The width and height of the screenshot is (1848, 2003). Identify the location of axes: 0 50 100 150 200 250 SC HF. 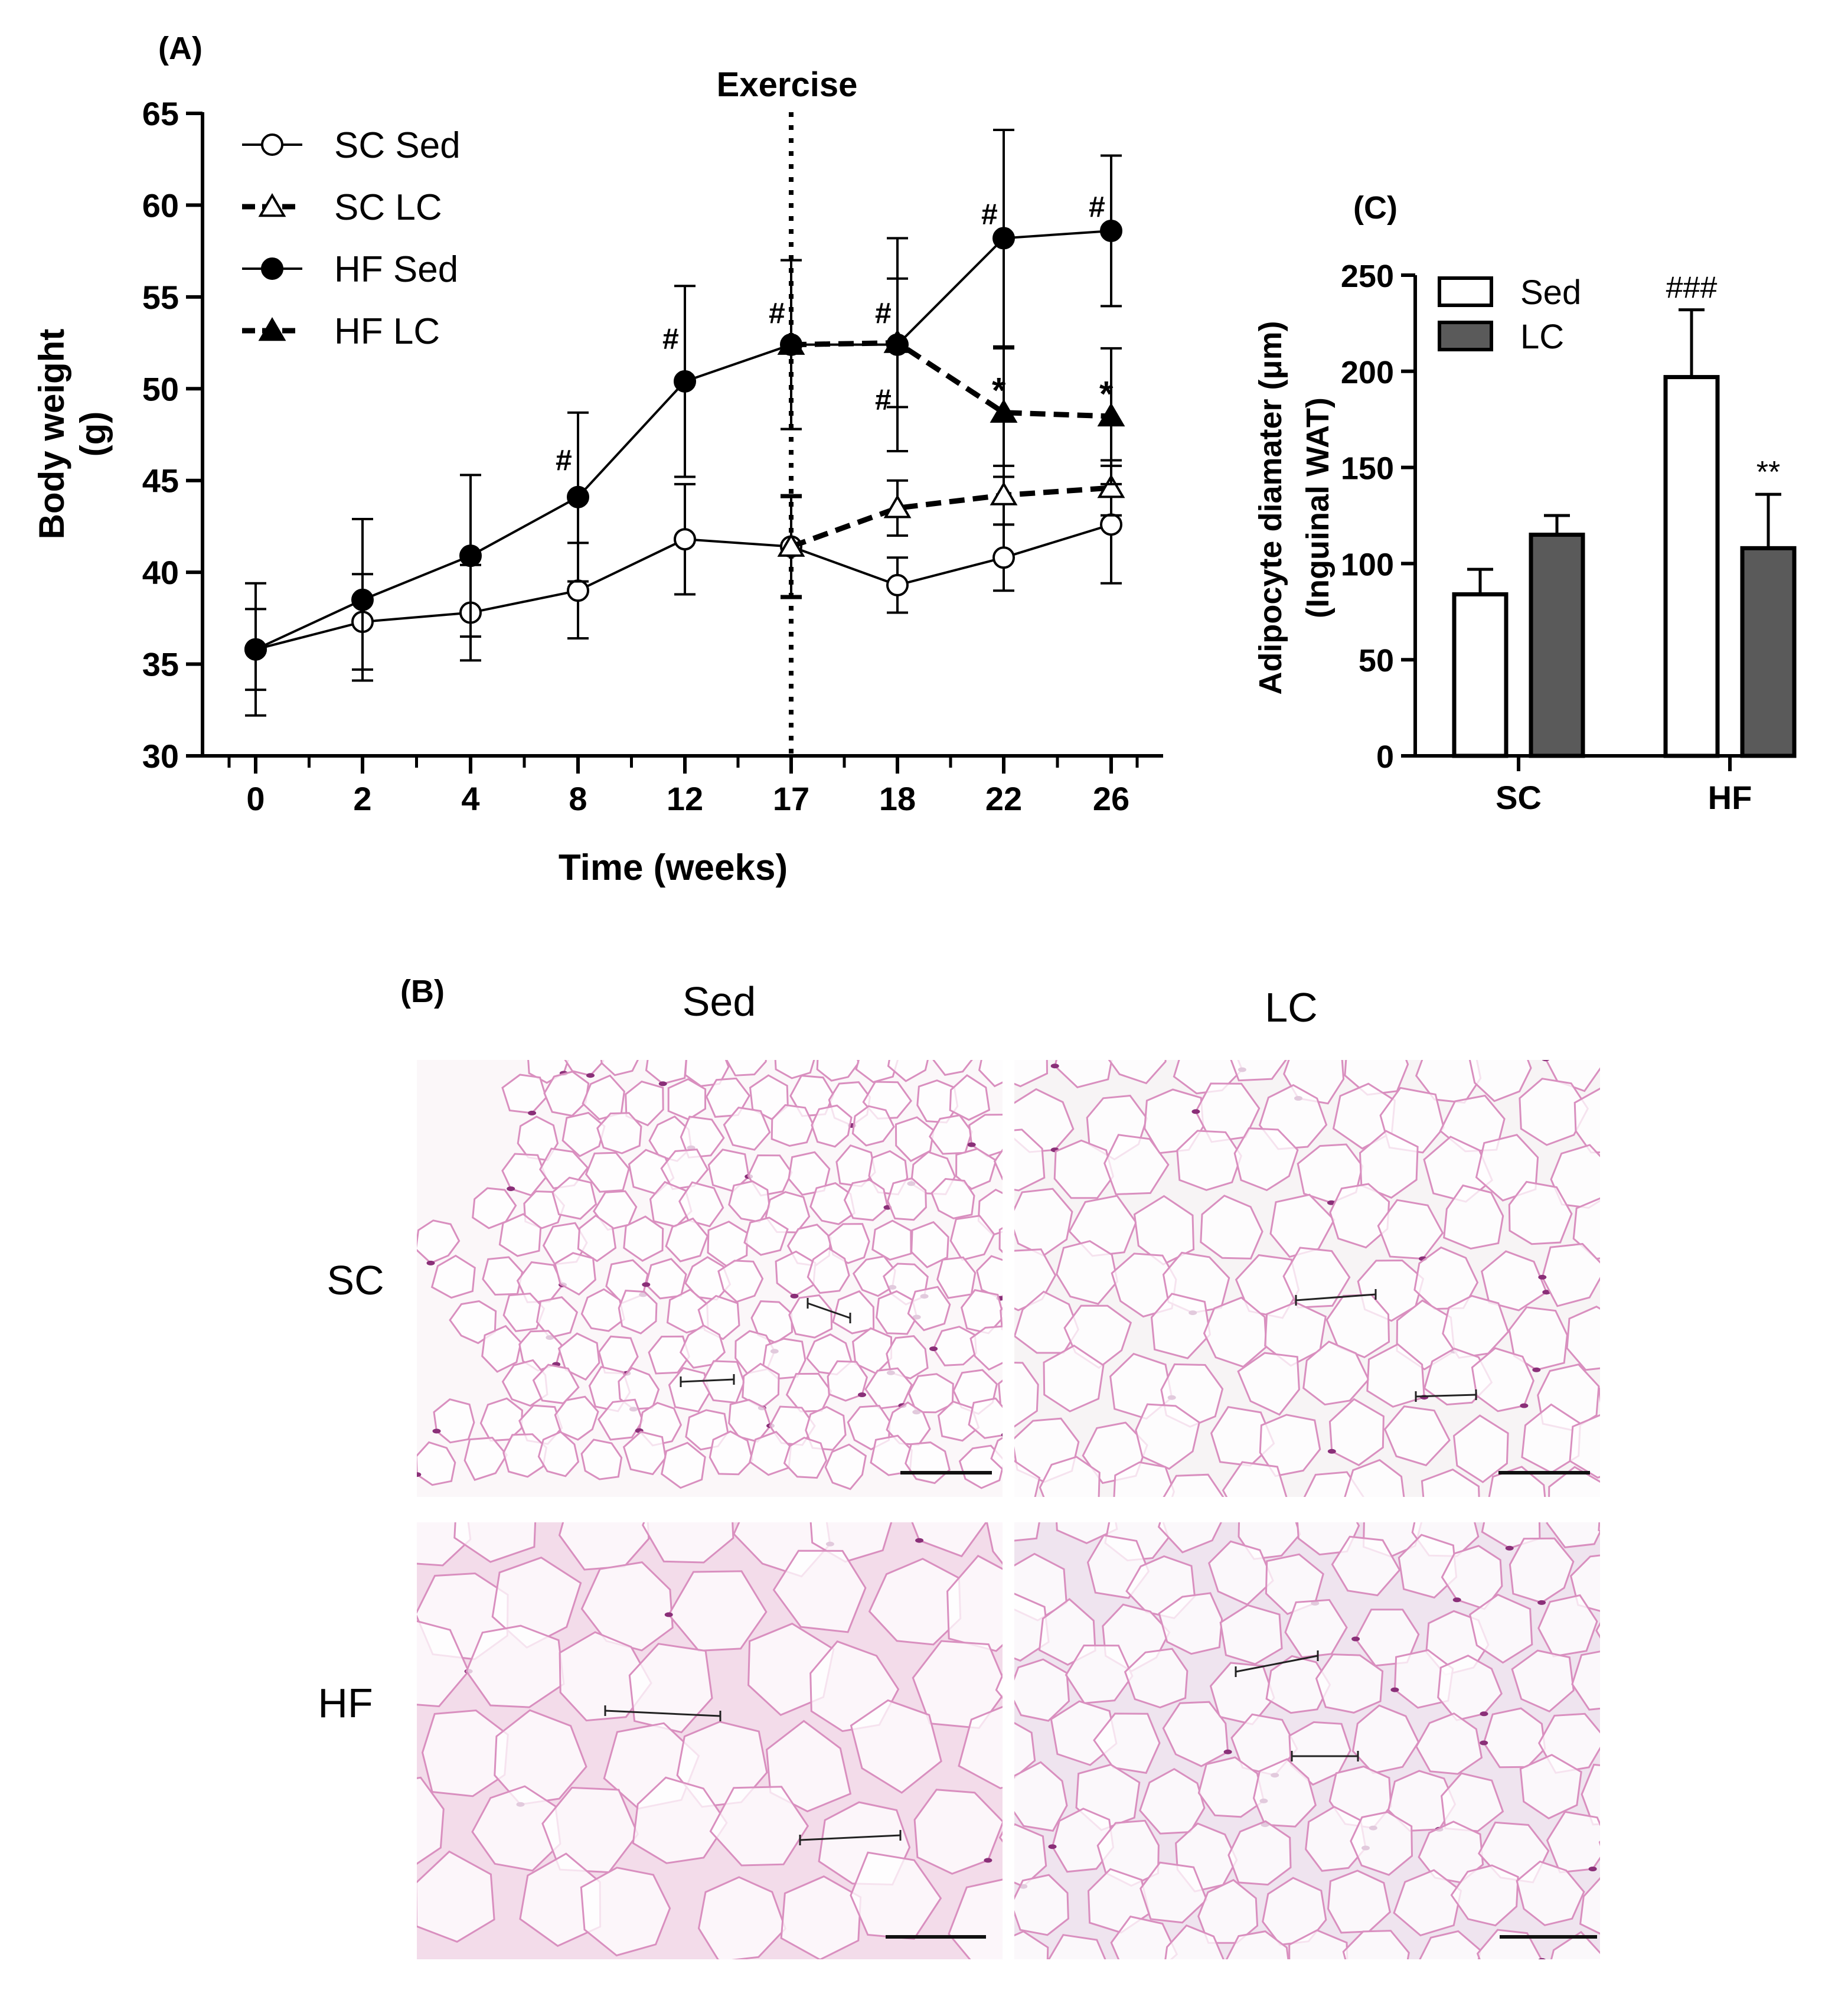
(1565, 537).